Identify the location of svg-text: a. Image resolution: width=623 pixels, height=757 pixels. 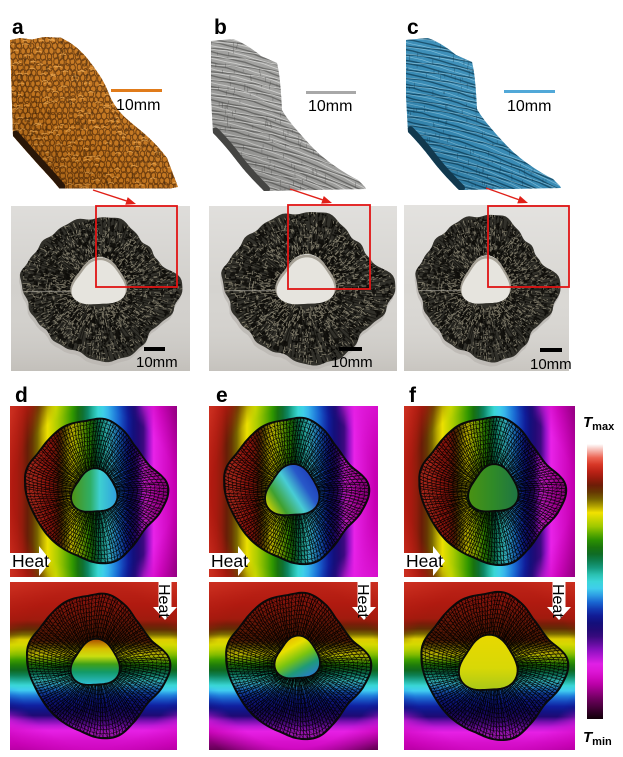
(18, 27).